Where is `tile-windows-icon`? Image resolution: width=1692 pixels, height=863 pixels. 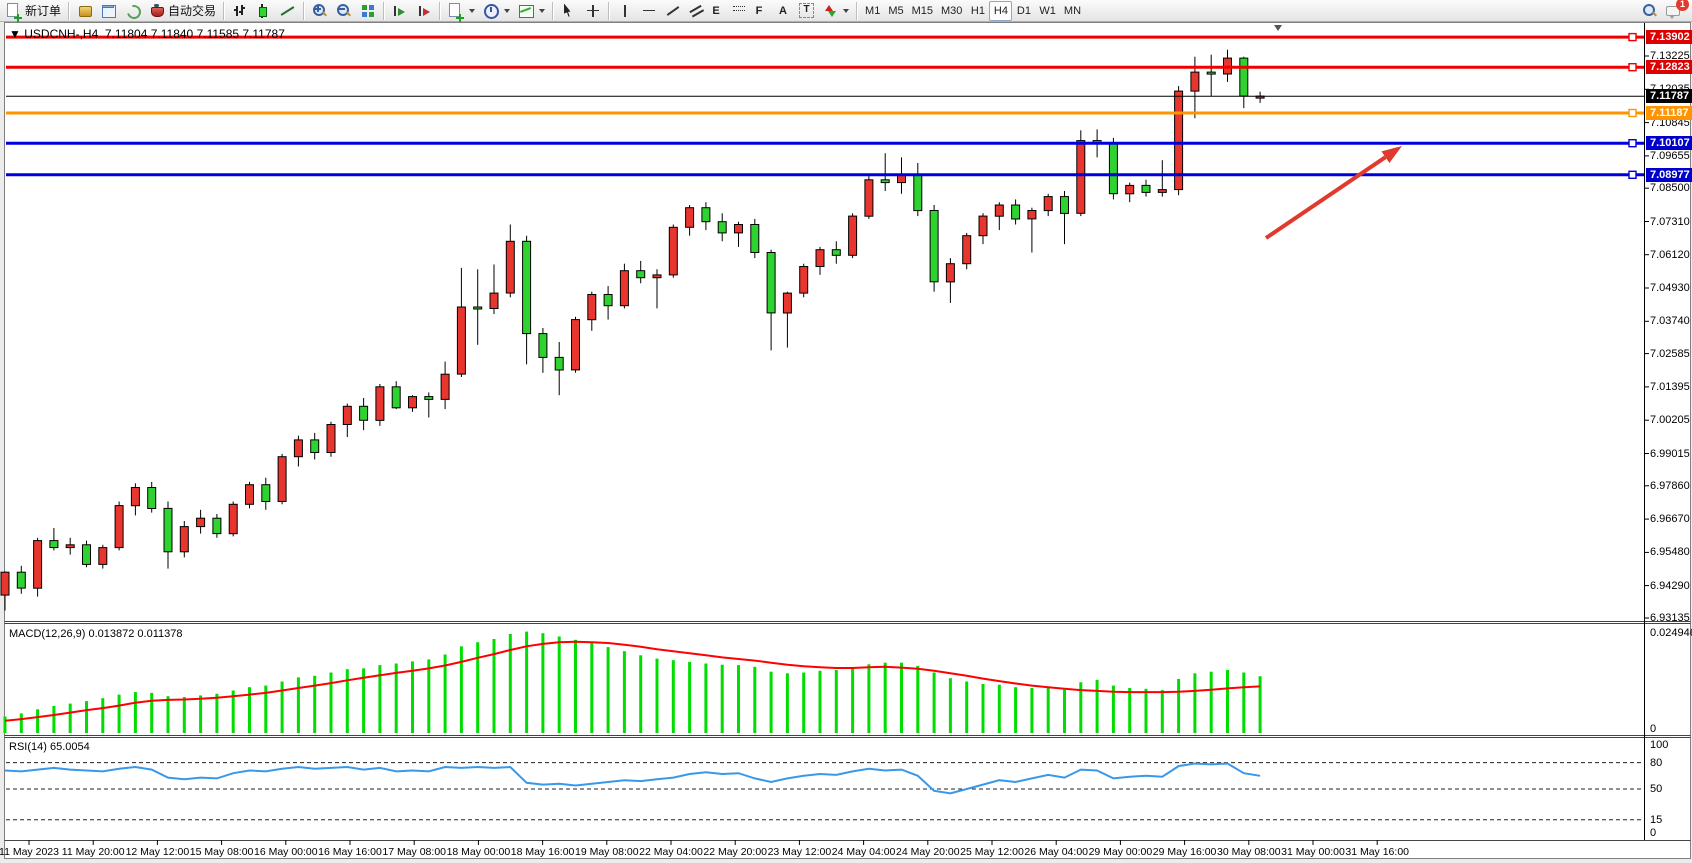
tile-windows-icon is located at coordinates (368, 11).